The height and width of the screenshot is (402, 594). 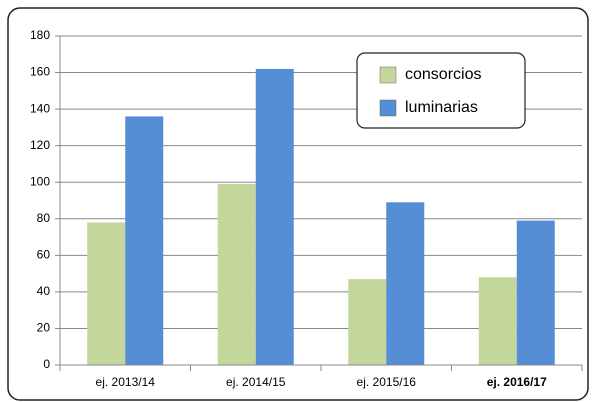 I want to click on x-tick-label: ej. 2016/17, so click(x=517, y=382).